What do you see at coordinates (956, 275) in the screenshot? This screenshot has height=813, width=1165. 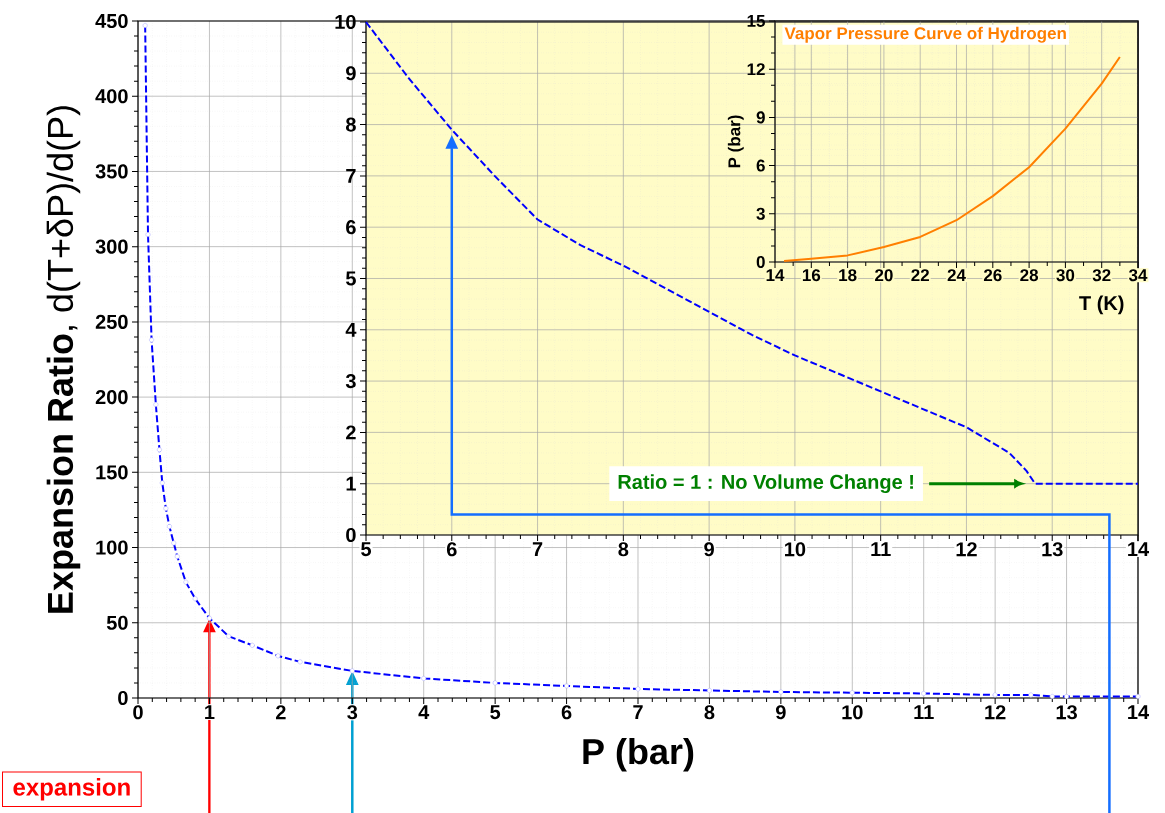 I see `x-tick-label: 24` at bounding box center [956, 275].